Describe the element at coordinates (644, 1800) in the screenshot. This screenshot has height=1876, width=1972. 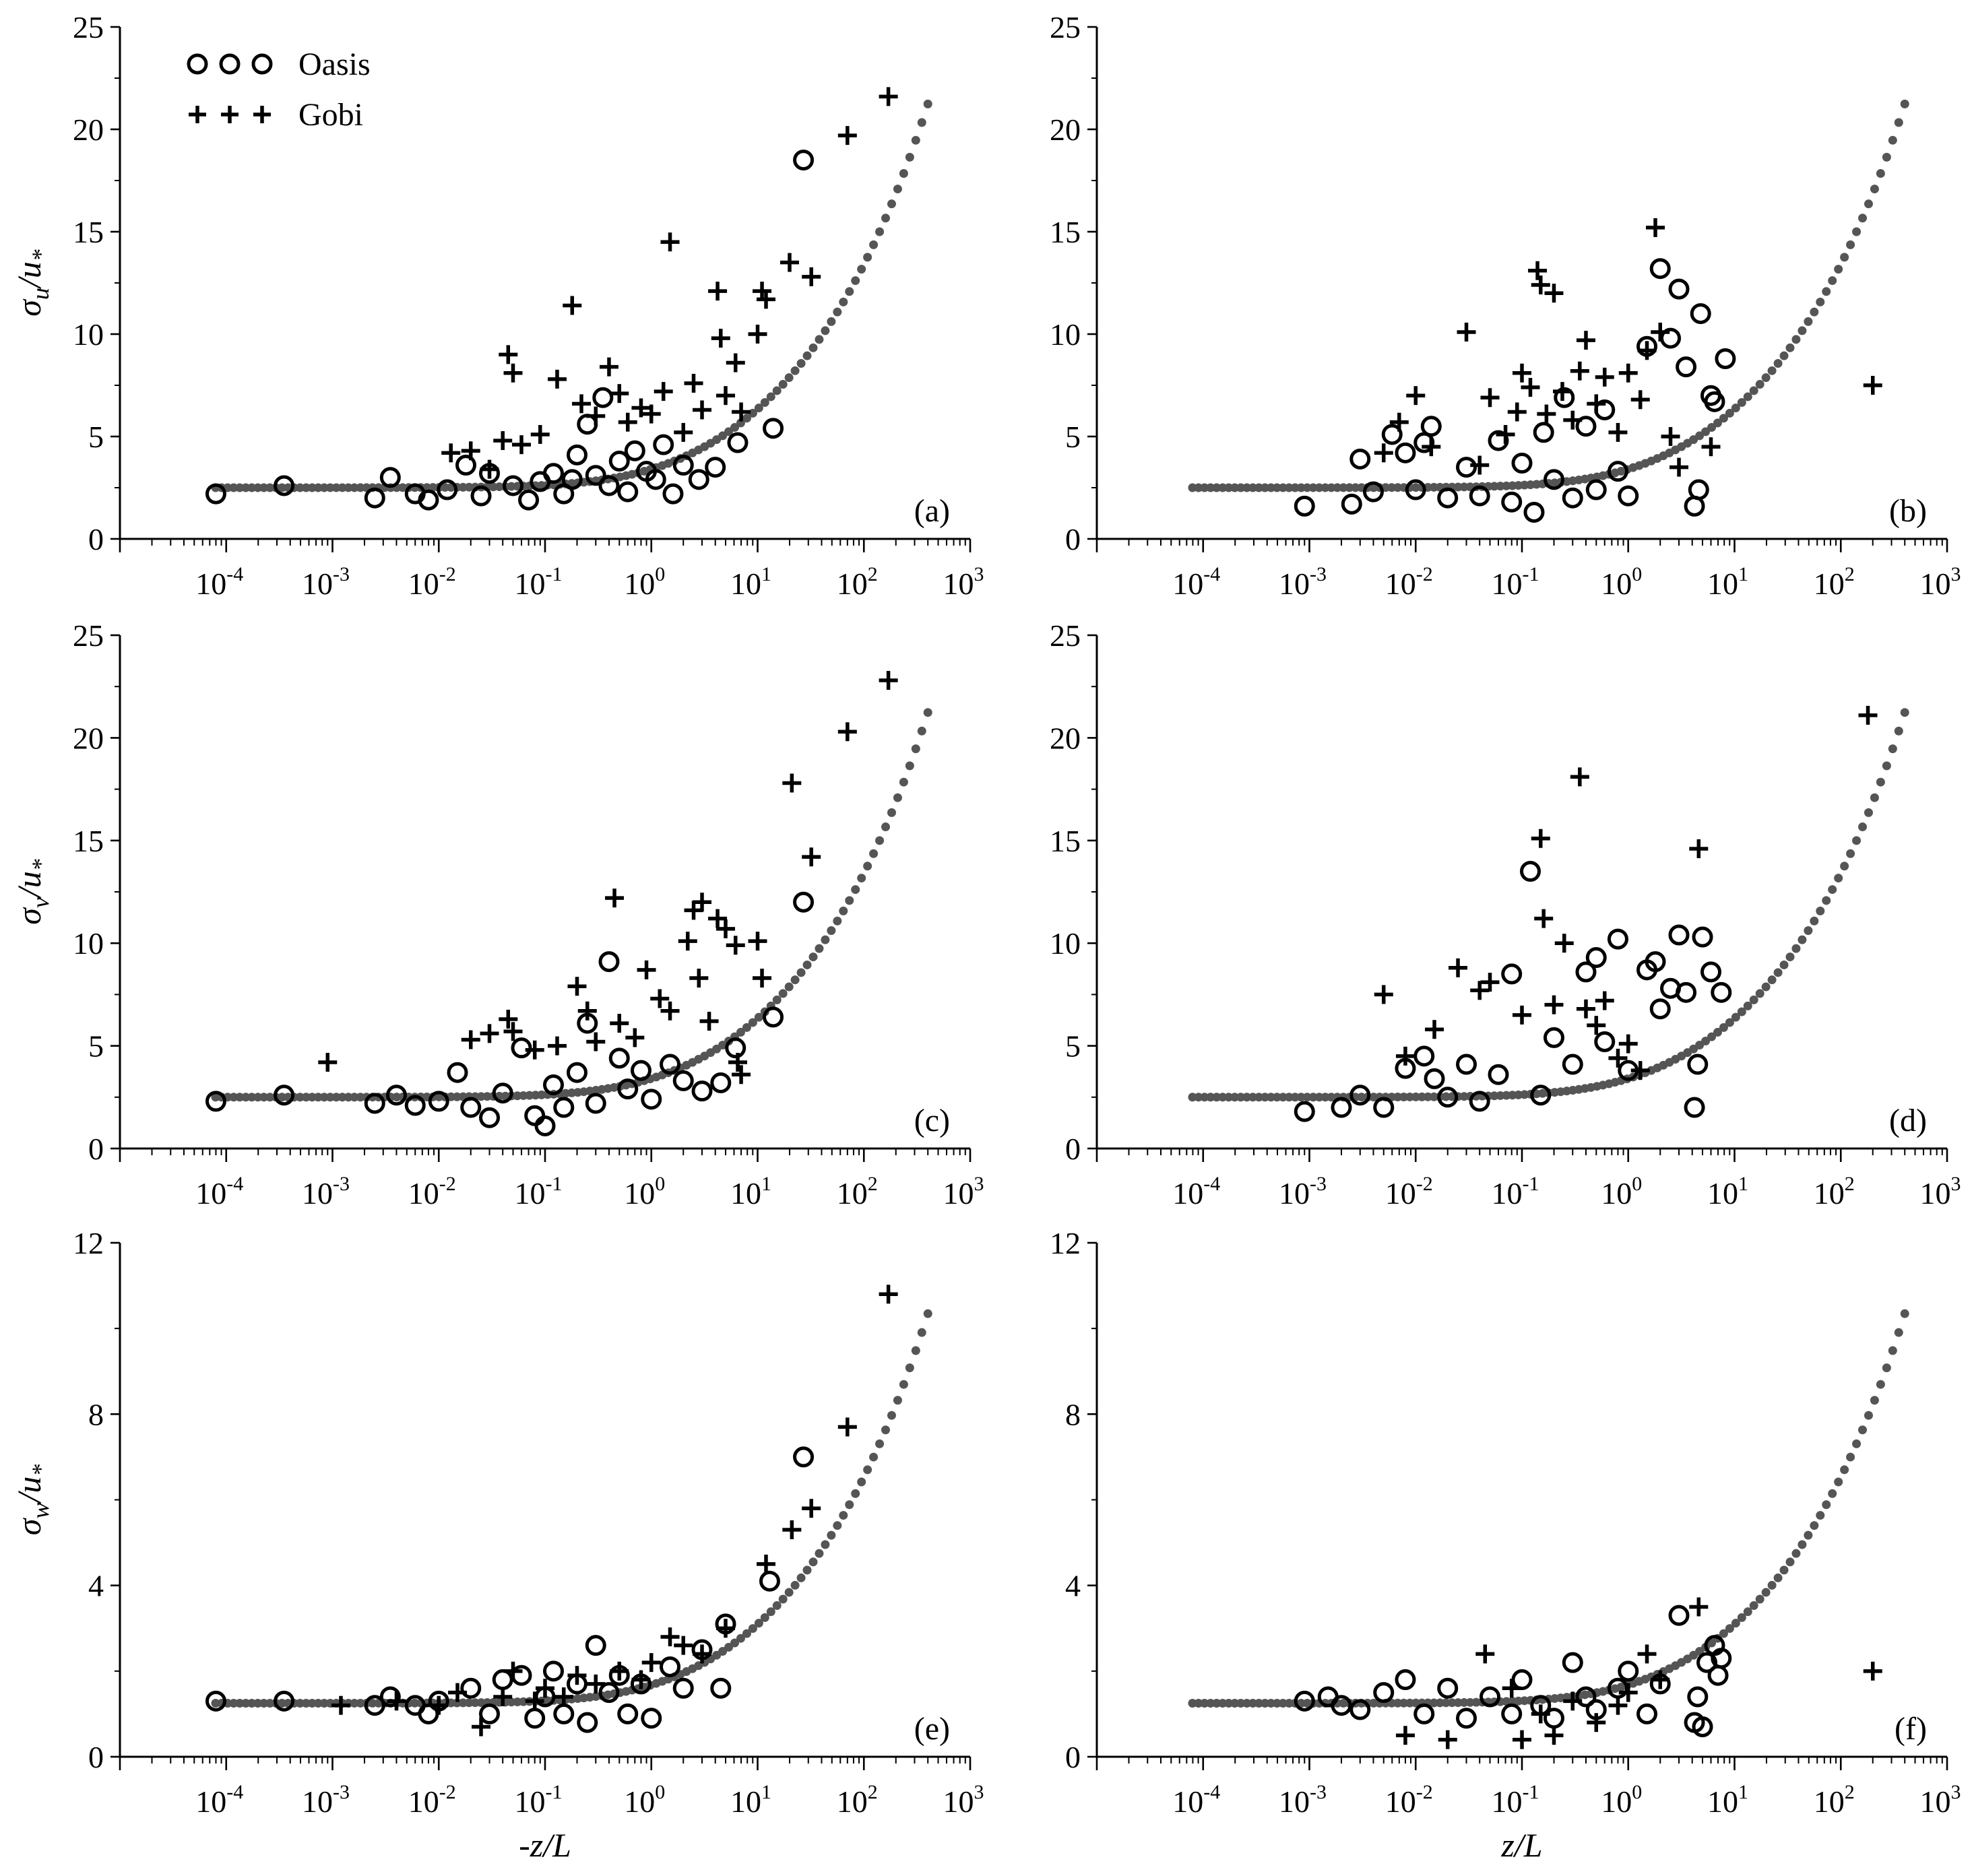
I see `x-tick-label: 10⁰` at that location.